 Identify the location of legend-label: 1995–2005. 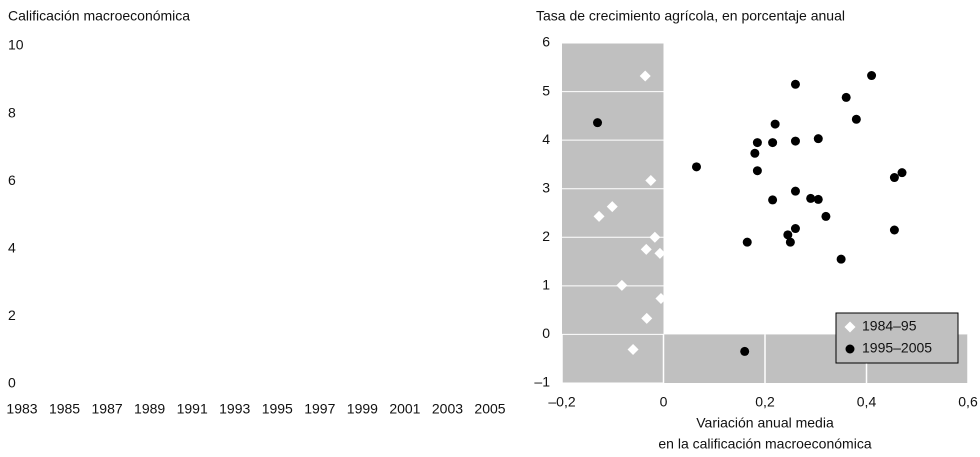
(897, 348).